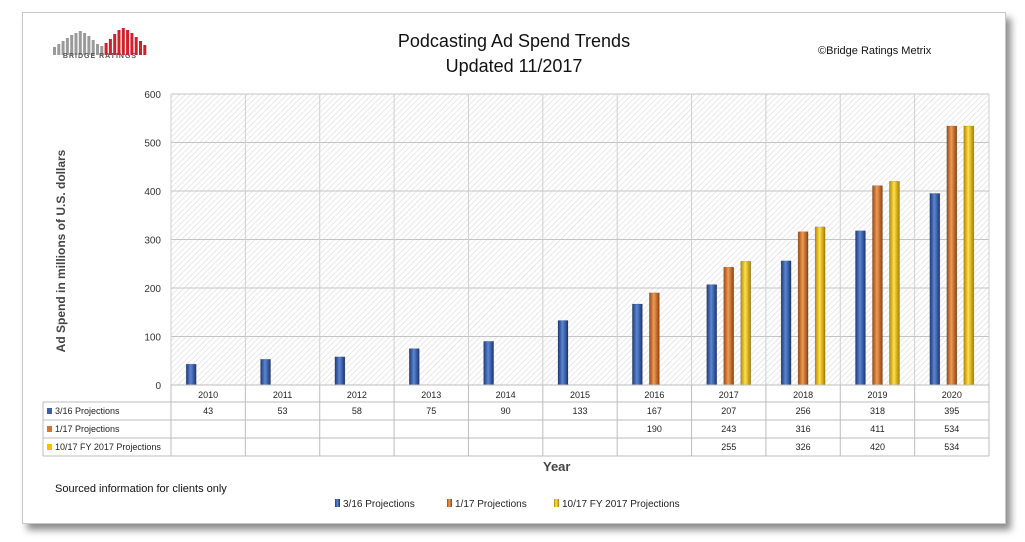 The width and height of the screenshot is (1025, 542). I want to click on bar-10-17-fy-2017-projections-2020, so click(969, 255).